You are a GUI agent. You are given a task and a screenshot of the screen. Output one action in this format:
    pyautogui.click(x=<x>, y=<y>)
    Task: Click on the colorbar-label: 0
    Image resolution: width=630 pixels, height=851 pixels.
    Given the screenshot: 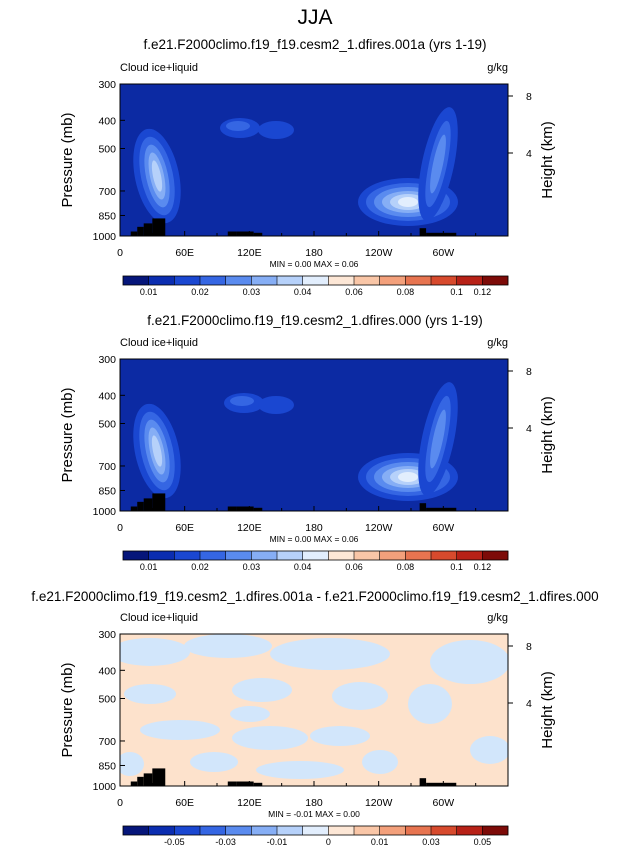 What is the action you would take?
    pyautogui.click(x=328, y=842)
    